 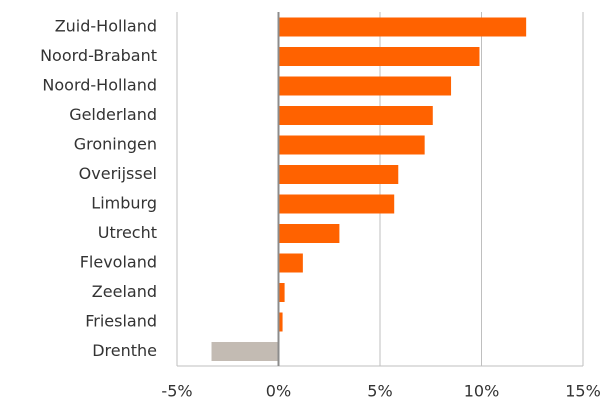 What do you see at coordinates (121, 321) in the screenshot?
I see `y-tick-label: Friesland` at bounding box center [121, 321].